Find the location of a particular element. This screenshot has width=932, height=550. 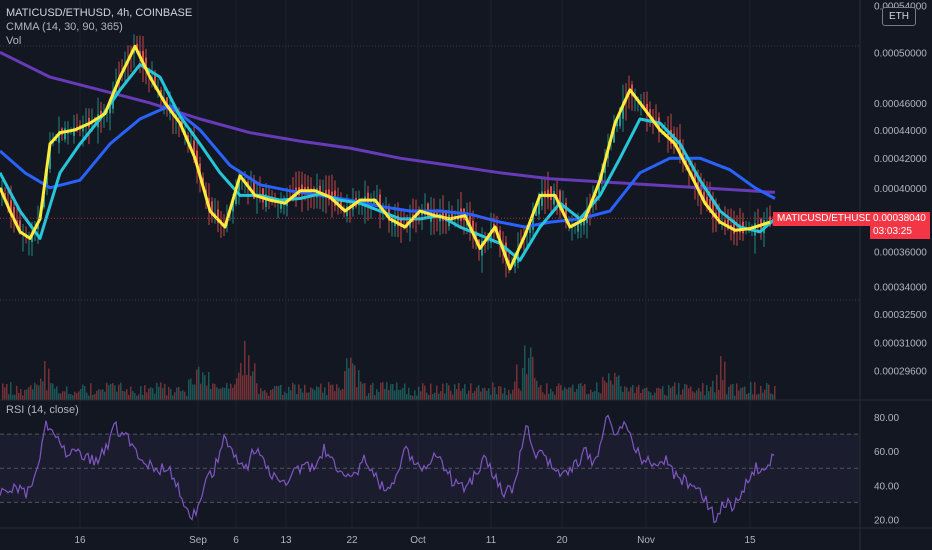

rsi-tick-label: 80.00 is located at coordinates (886, 418).